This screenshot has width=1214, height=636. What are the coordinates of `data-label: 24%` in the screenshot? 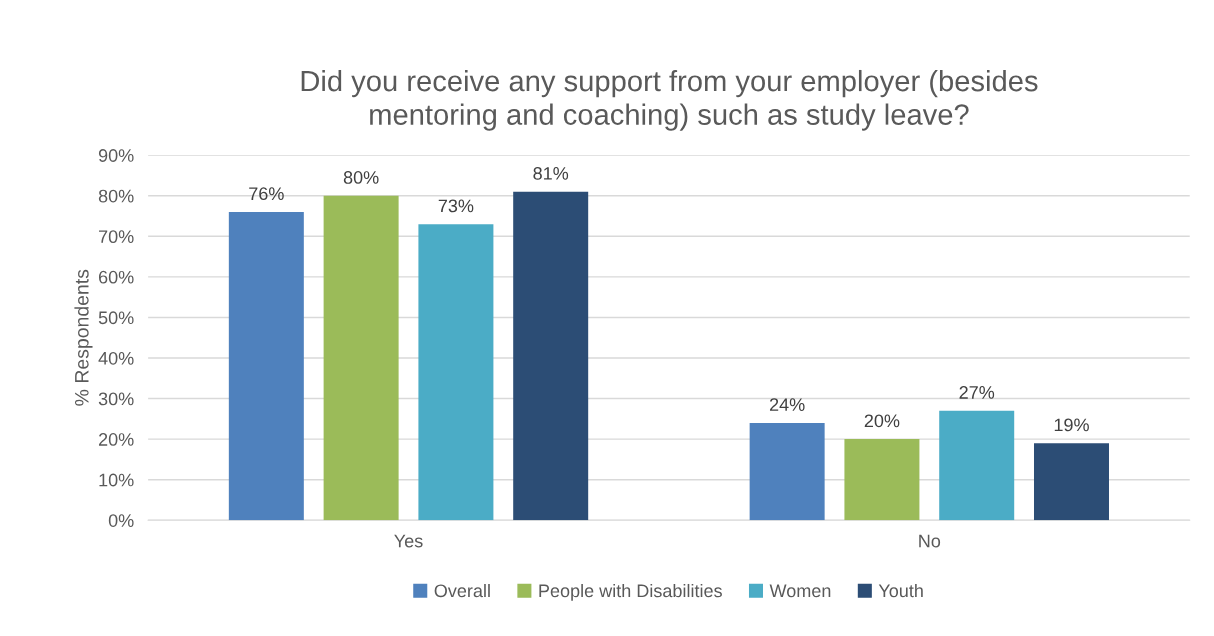 It's located at (787, 404).